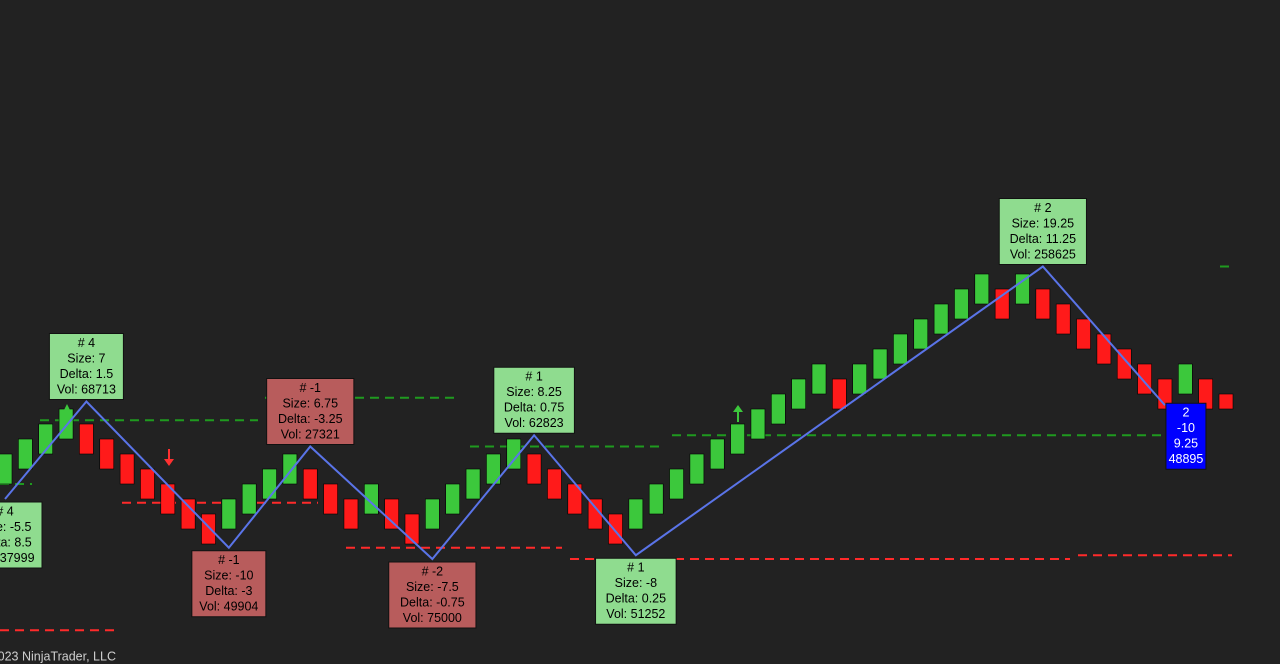 The image size is (1280, 664). What do you see at coordinates (86, 389) in the screenshot?
I see `annotation-text: Vol: 68713` at bounding box center [86, 389].